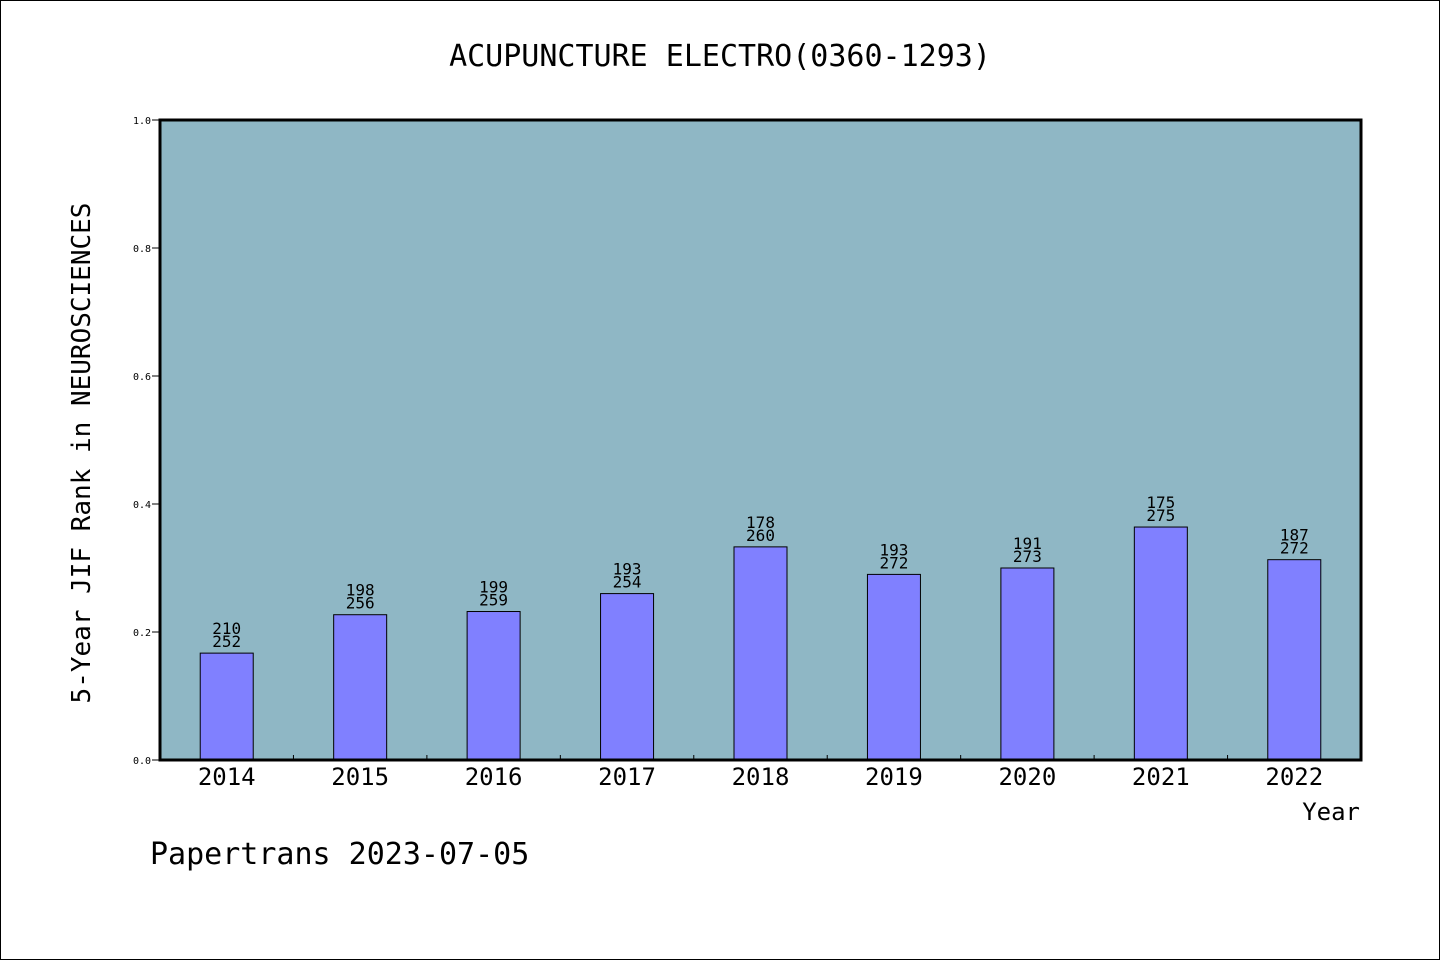 The height and width of the screenshot is (960, 1440). Describe the element at coordinates (142, 633) in the screenshot. I see `y-tick-label: 0.2` at that location.